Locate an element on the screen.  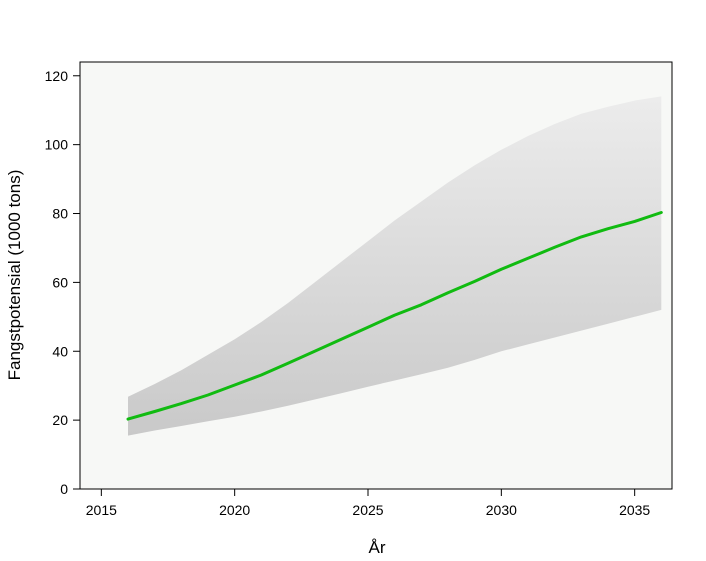
x-tick-label: 2030 is located at coordinates (501, 510).